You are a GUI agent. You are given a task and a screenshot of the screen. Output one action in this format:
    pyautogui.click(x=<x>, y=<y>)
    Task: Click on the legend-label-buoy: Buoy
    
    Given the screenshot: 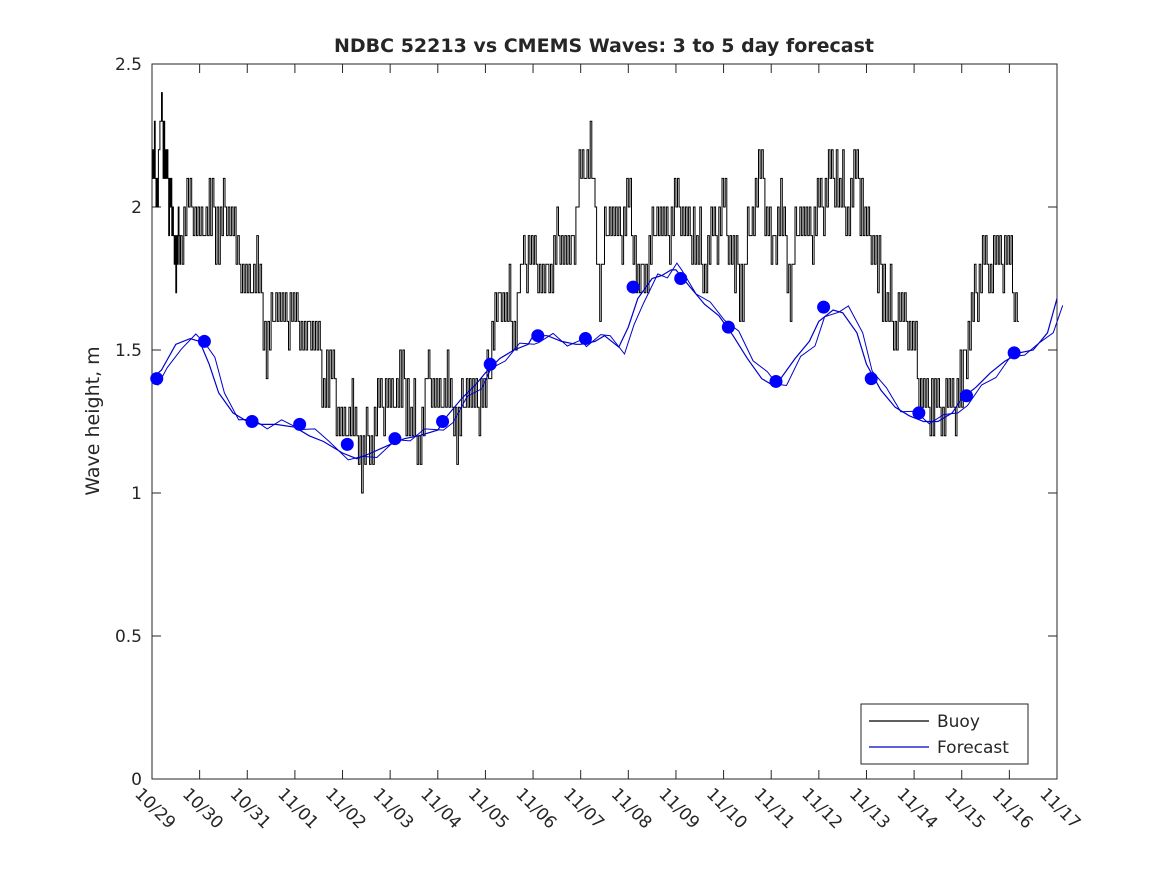 What is the action you would take?
    pyautogui.click(x=958, y=722)
    